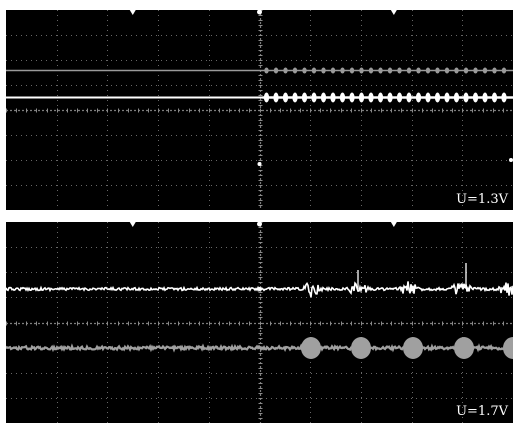 This screenshot has height=423, width=513. I want to click on voltage-readout: U=1.7V, so click(482, 411).